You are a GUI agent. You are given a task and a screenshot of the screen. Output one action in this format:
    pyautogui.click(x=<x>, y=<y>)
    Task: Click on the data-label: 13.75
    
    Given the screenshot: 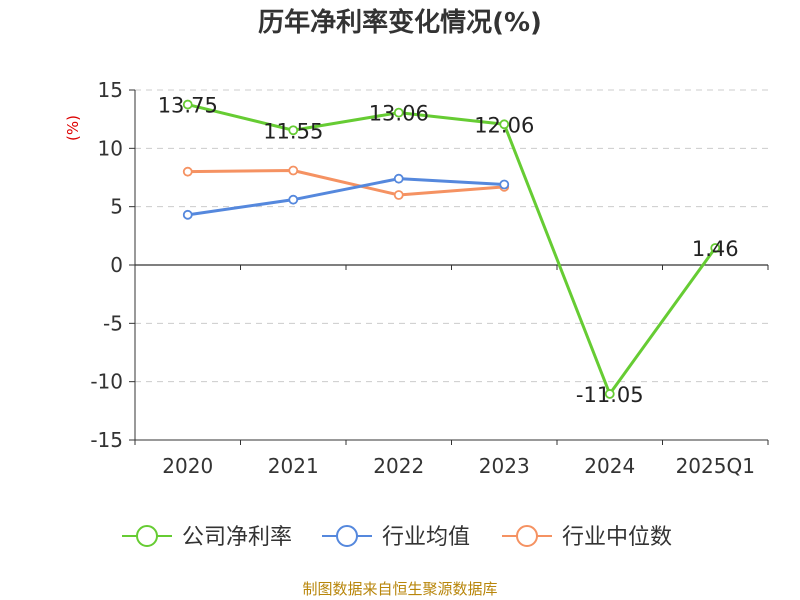 What is the action you would take?
    pyautogui.click(x=188, y=106)
    